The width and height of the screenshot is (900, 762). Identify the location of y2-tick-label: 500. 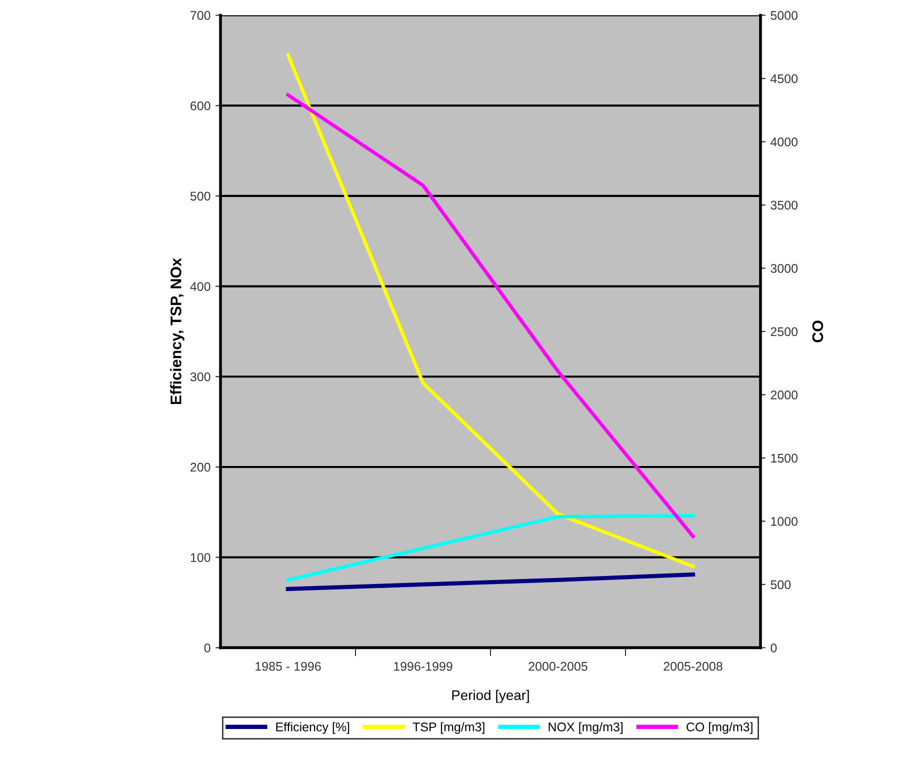
(780, 585).